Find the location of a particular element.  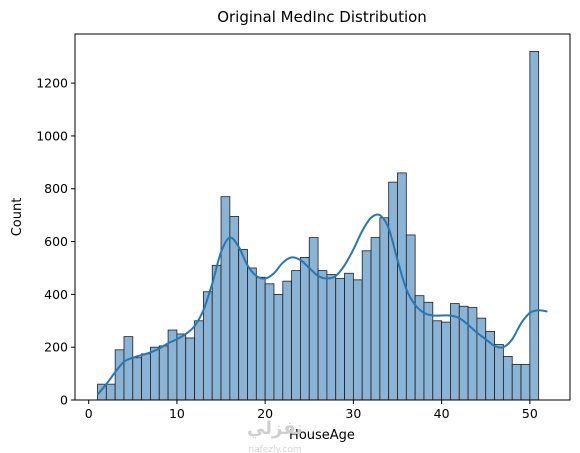

x-tick-label: 30 is located at coordinates (353, 413).